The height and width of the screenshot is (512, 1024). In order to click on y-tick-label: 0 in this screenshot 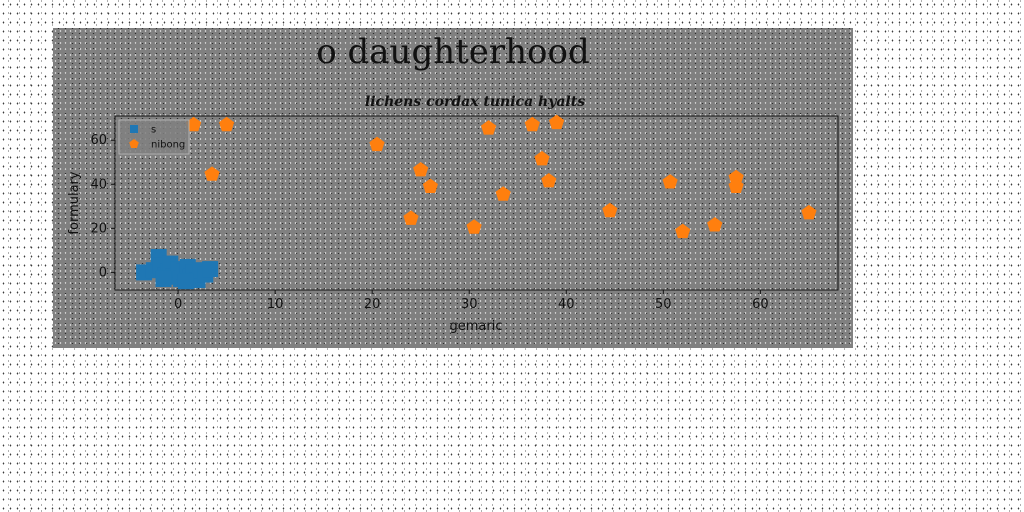, I will do `click(103, 272)`.